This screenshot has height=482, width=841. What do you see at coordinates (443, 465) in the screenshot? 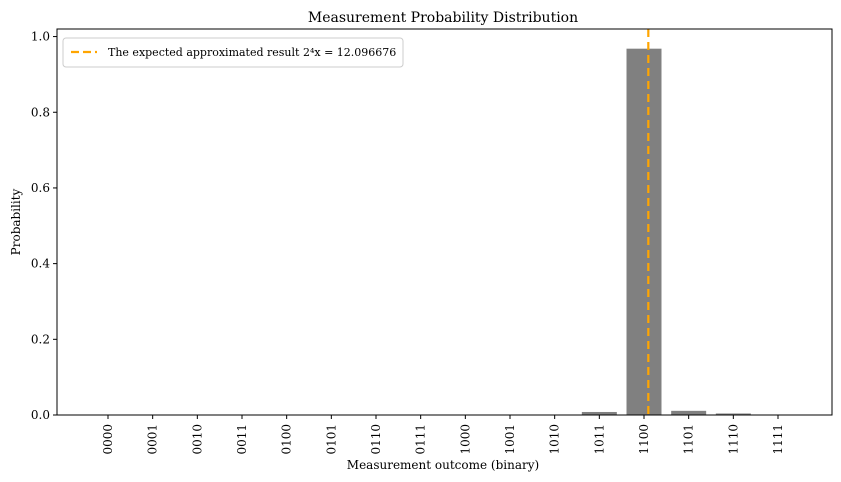
I see `x-axis-label: Measurement outcome (binary)` at bounding box center [443, 465].